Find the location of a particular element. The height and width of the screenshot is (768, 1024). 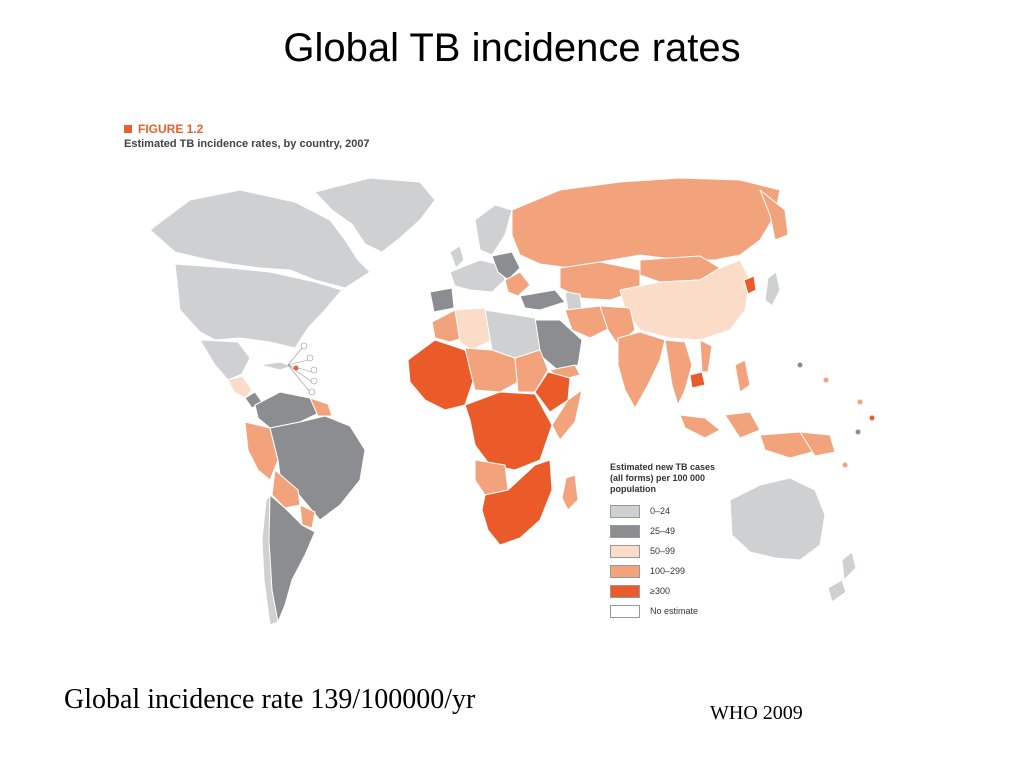

island-callouts is located at coordinates (302, 369).